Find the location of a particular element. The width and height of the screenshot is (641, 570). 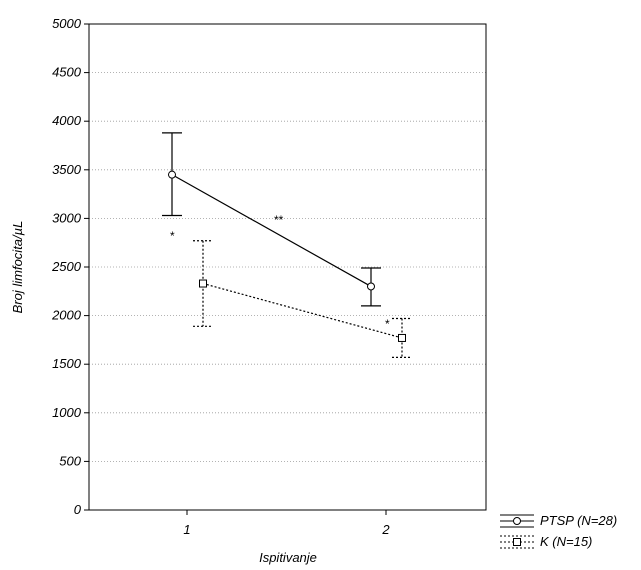

y-tick-label: 1000 is located at coordinates (67, 412).